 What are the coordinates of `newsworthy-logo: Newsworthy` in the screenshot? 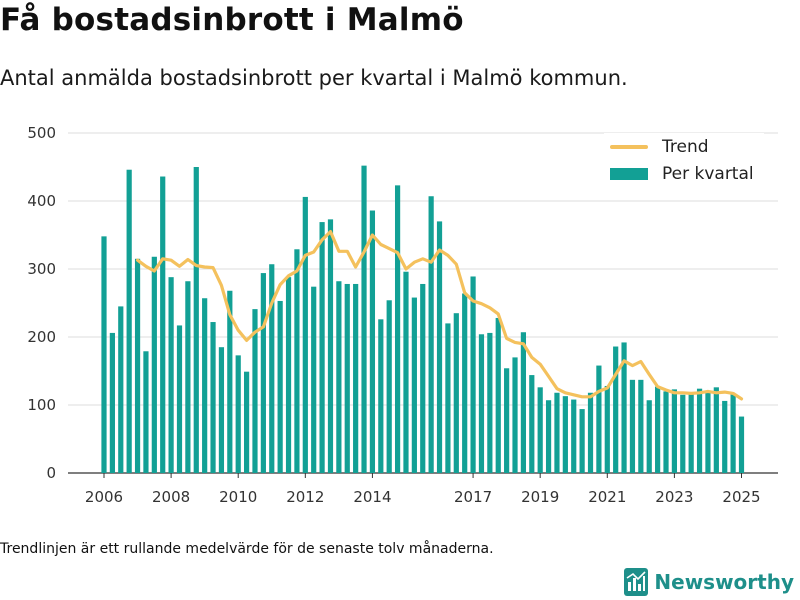 It's located at (709, 582).